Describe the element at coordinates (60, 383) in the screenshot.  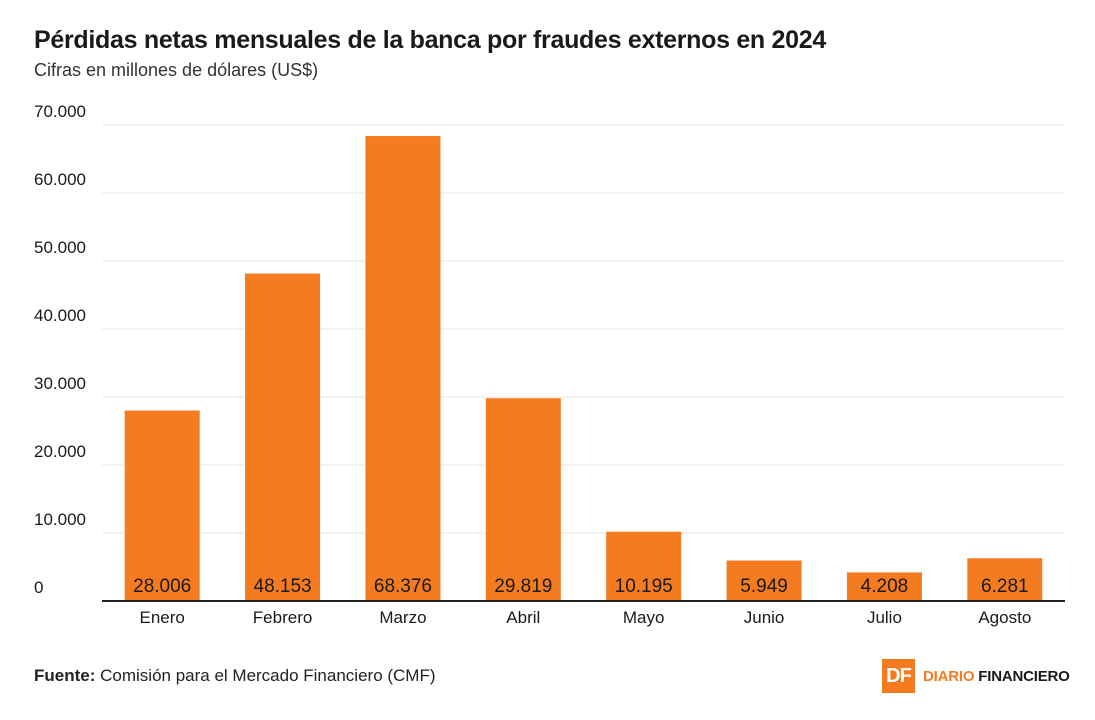
I see `y-tick-label: 30.000` at that location.